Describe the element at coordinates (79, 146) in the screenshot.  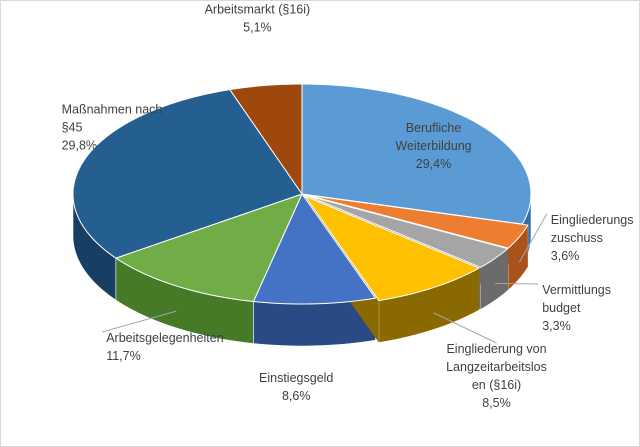
I see `value-label: 29,8%` at that location.